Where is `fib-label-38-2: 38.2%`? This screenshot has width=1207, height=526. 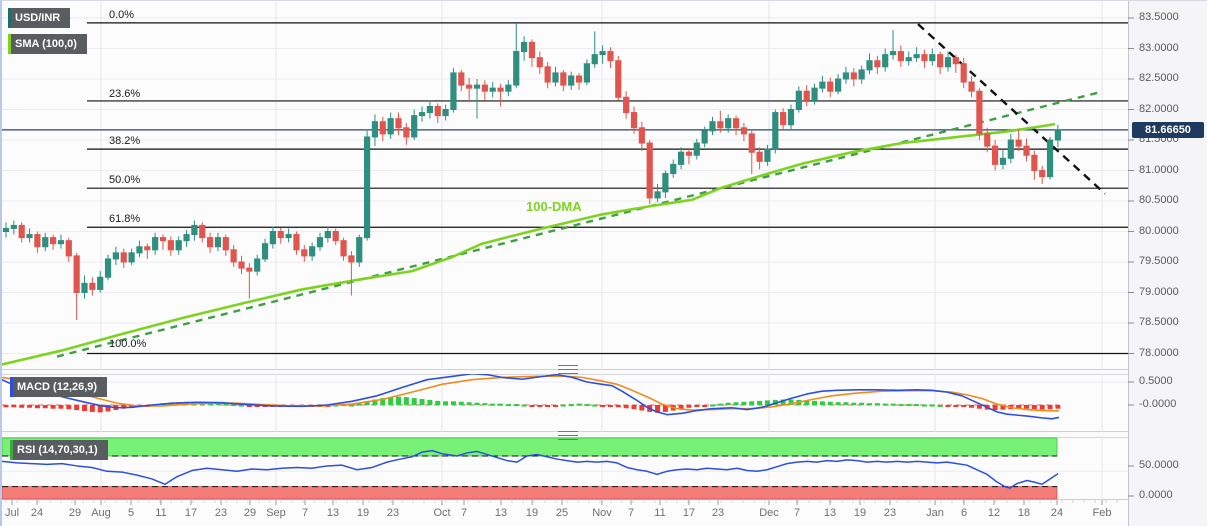 fib-label-38-2: 38.2% is located at coordinates (125, 141).